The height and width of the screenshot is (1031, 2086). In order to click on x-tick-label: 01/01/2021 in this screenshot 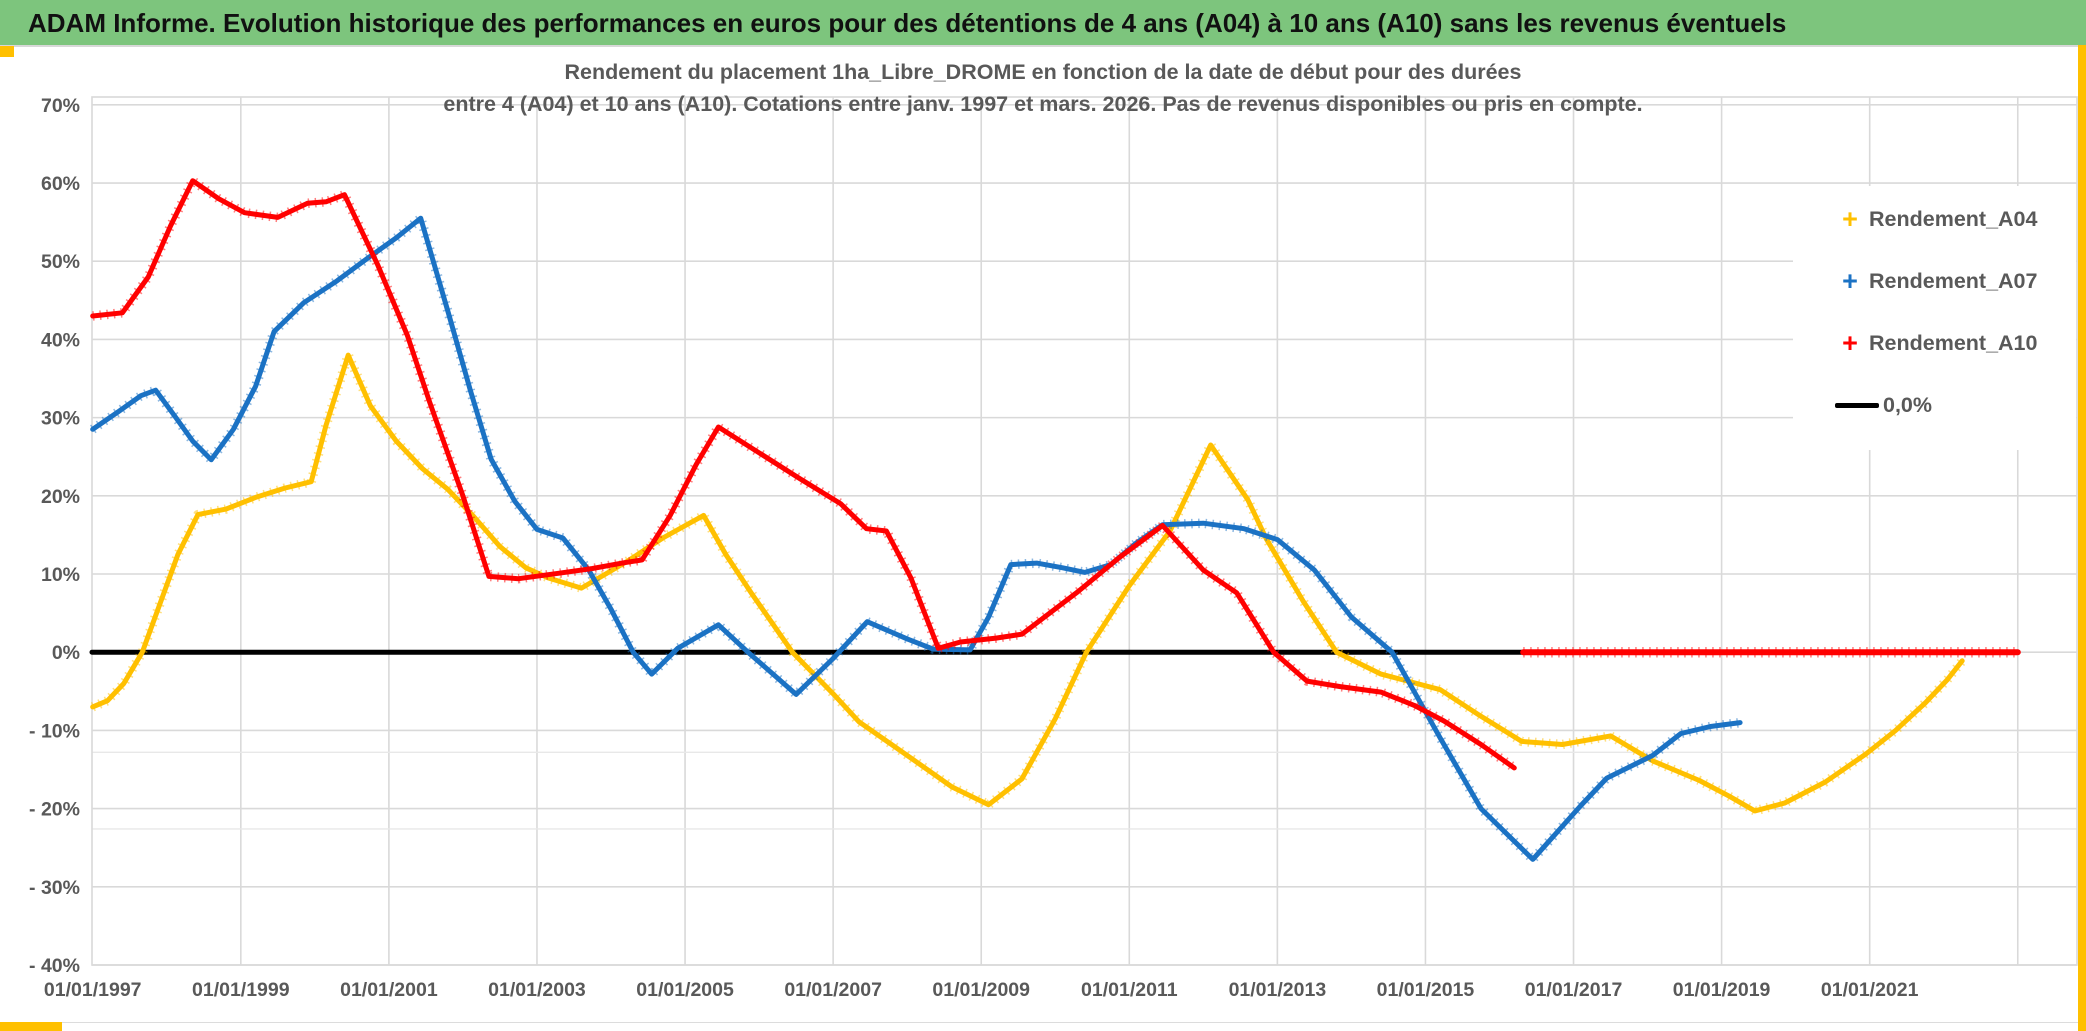, I will do `click(1870, 990)`.